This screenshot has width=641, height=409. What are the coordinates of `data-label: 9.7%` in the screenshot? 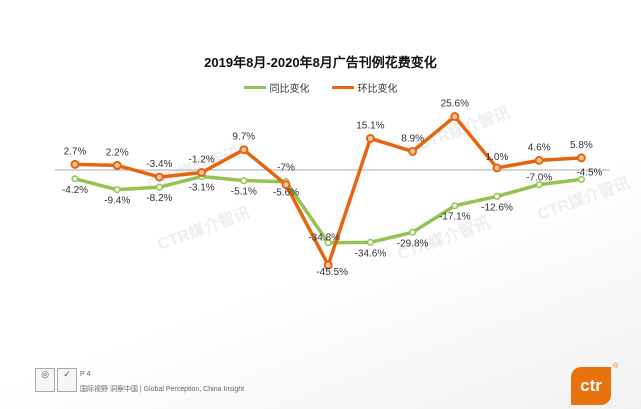 It's located at (243, 137).